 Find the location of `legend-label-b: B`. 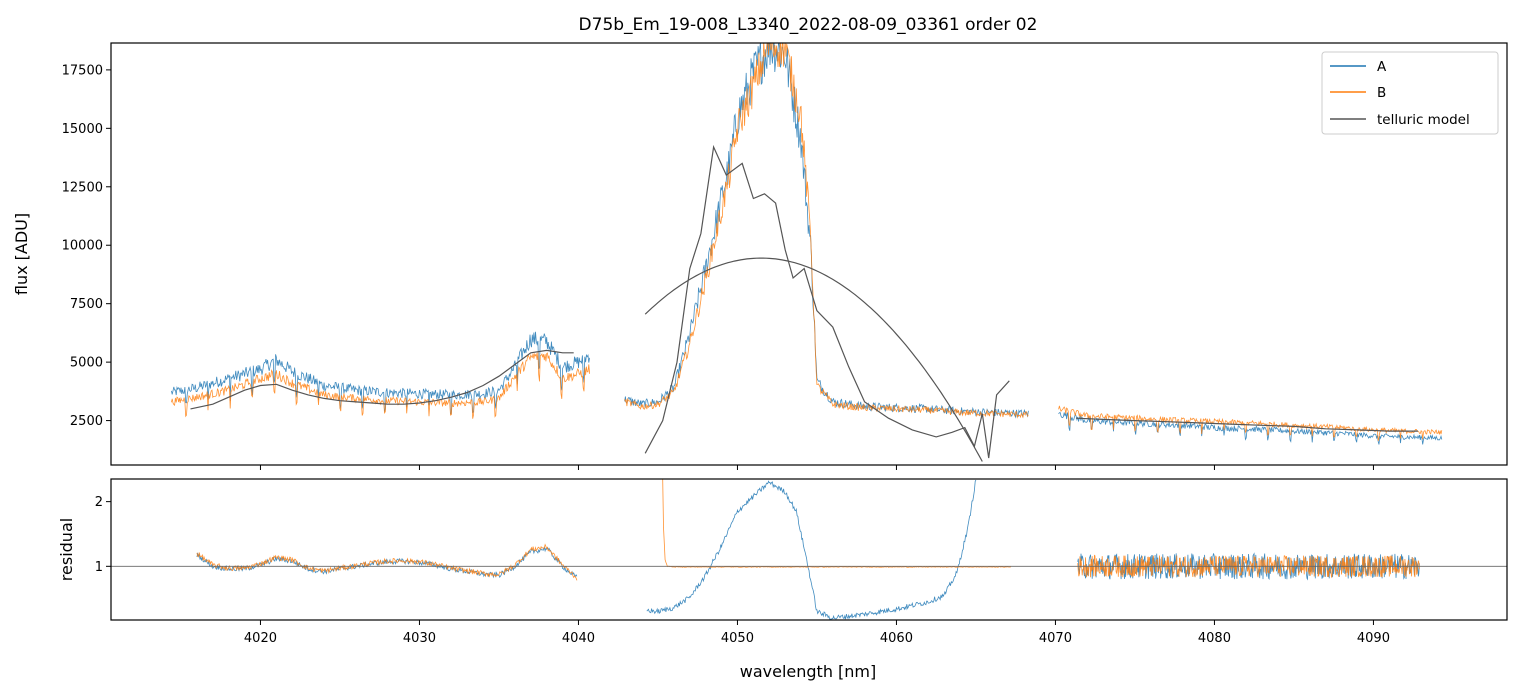

legend-label-b: B is located at coordinates (1381, 93).